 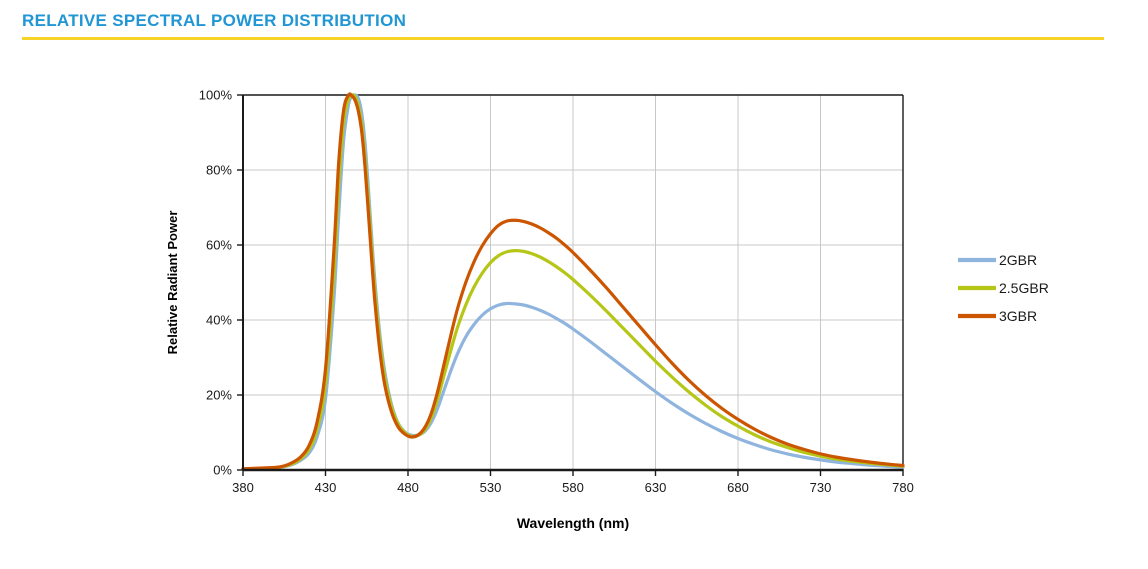 What do you see at coordinates (172, 283) in the screenshot?
I see `y-axis-title: Relative Radiant Power` at bounding box center [172, 283].